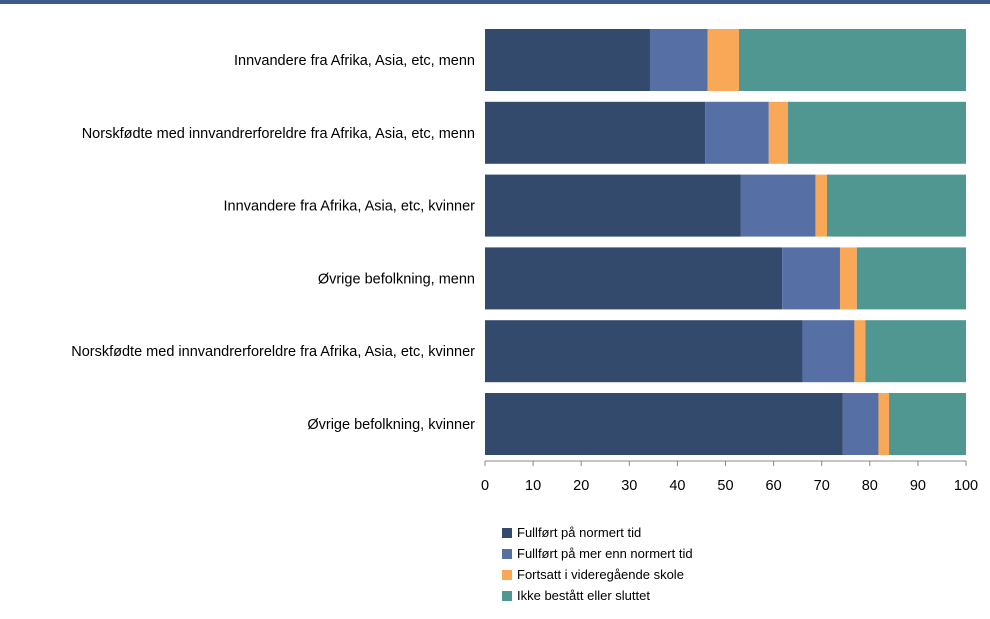  Describe the element at coordinates (778, 205) in the screenshot. I see `bar-segment-row2-series1` at that location.